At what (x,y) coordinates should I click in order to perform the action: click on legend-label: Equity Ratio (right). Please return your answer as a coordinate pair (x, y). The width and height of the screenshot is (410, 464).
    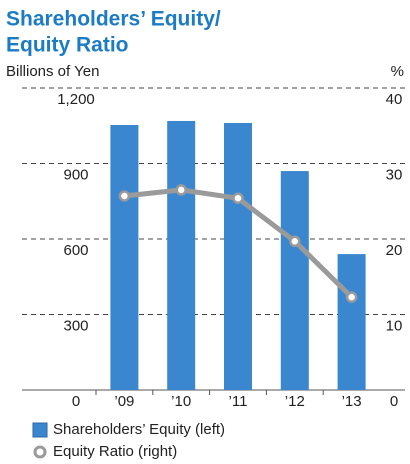
    Looking at the image, I should click on (115, 451).